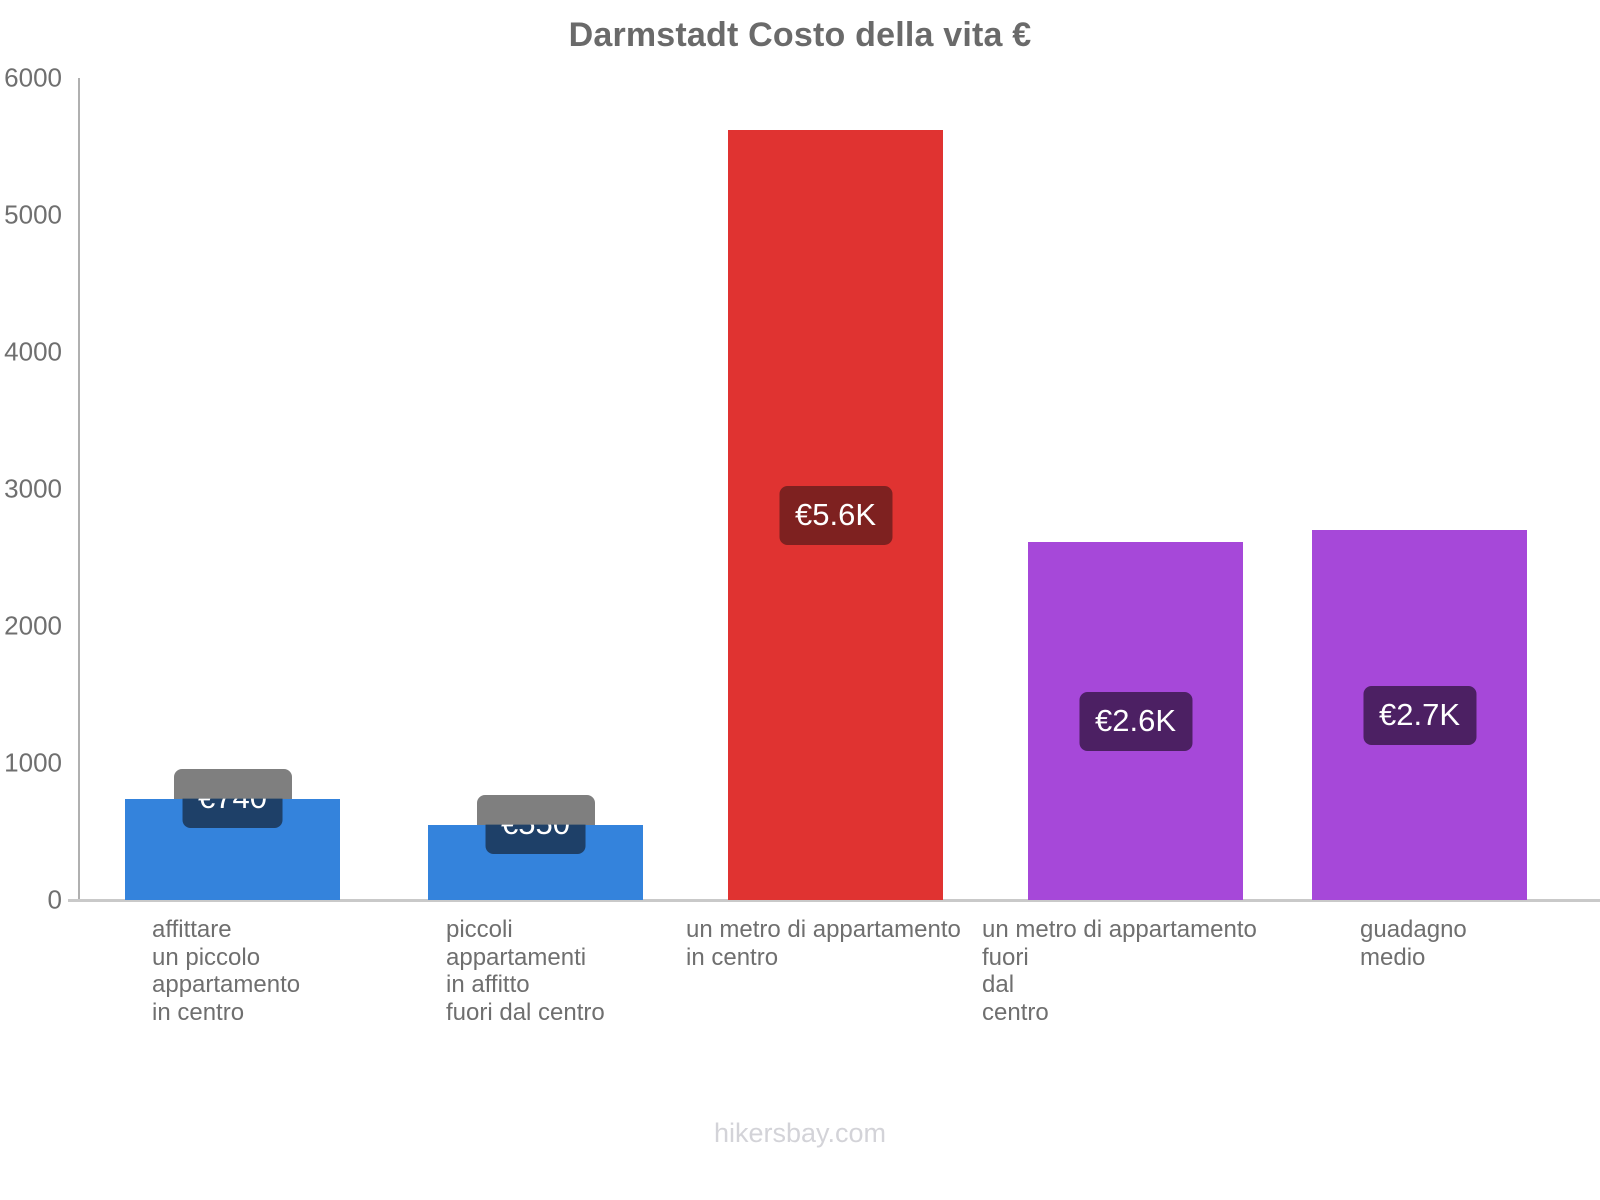 This screenshot has width=1600, height=1200. Describe the element at coordinates (79, 489) in the screenshot. I see `y-axis-line` at that location.